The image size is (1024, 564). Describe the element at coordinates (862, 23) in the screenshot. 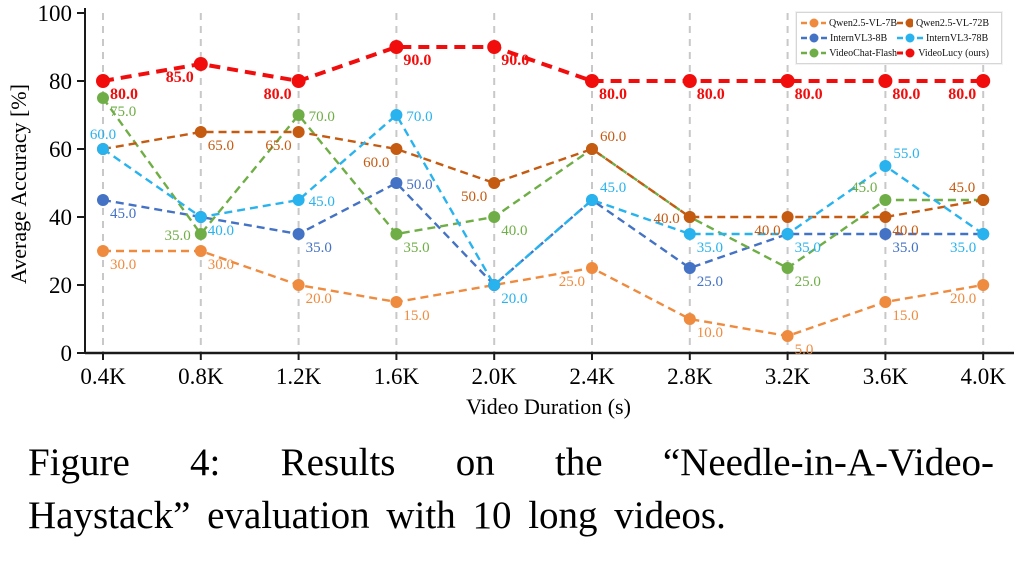

I see `legend-label: Qwen2.5-VL-7B` at that location.